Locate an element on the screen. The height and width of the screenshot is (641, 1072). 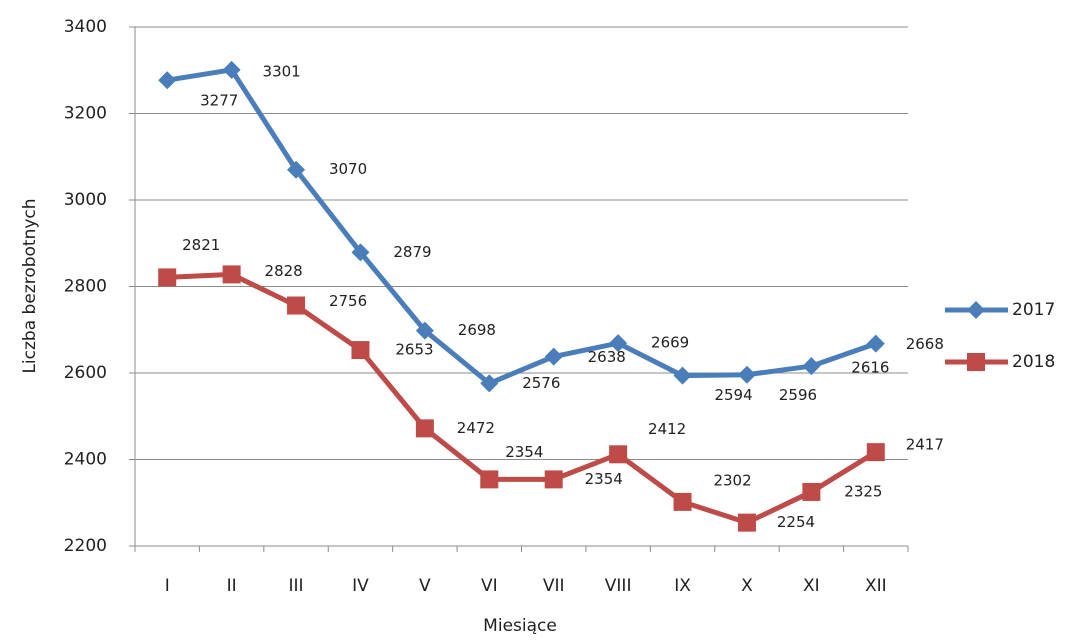
data-label: 2472 is located at coordinates (476, 428).